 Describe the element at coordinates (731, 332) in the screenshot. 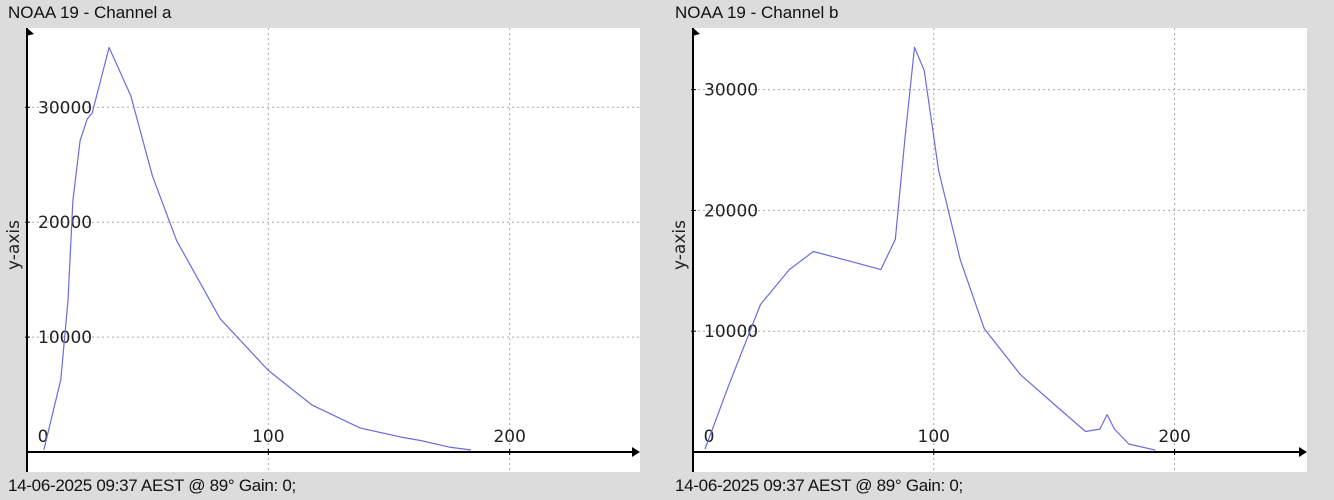

I see `y-tick-label: 10000` at that location.